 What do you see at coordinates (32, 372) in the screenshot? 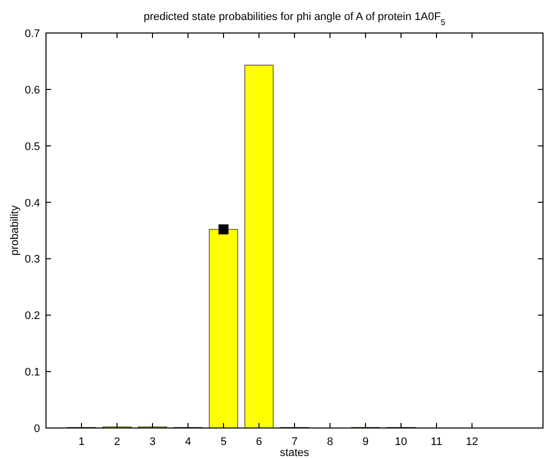
I see `y-tick-label: 0.1` at bounding box center [32, 372].